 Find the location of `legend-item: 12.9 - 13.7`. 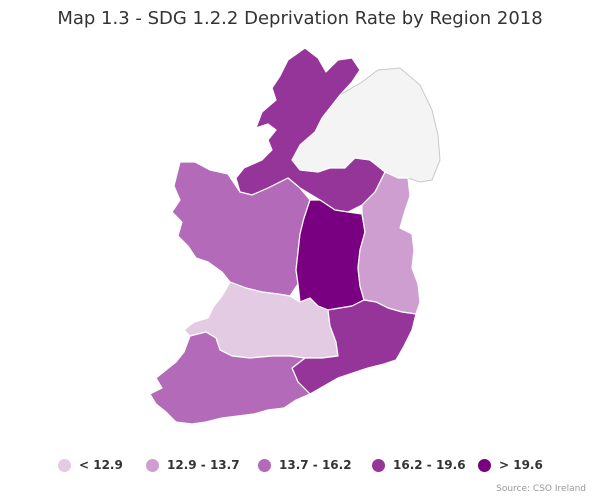

legend-item: 12.9 - 13.7 is located at coordinates (193, 465).